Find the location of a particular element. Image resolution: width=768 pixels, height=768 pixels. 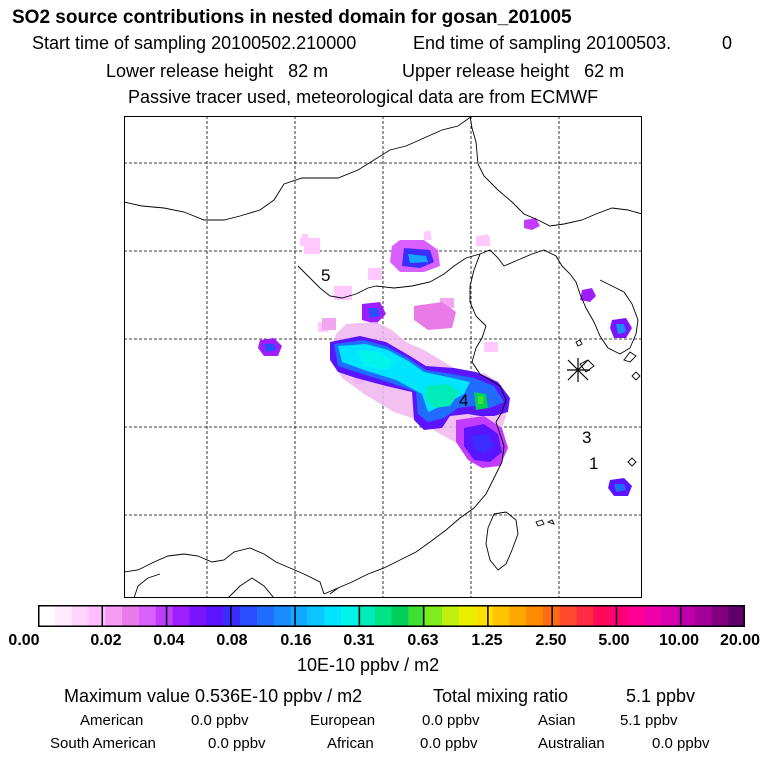

total-mixing-value: 5.1 ppbv is located at coordinates (661, 696).